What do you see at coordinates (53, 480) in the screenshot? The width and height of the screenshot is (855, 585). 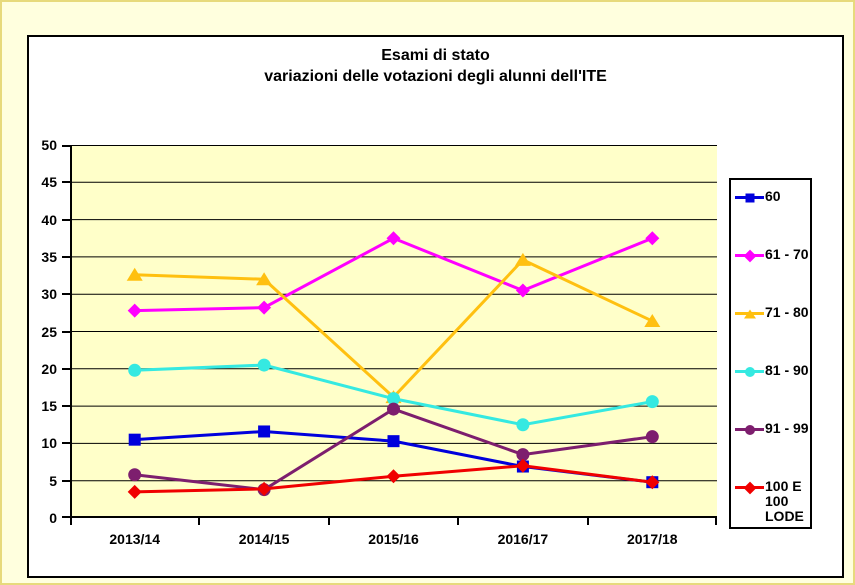 I see `y-tick-label: 5` at bounding box center [53, 480].